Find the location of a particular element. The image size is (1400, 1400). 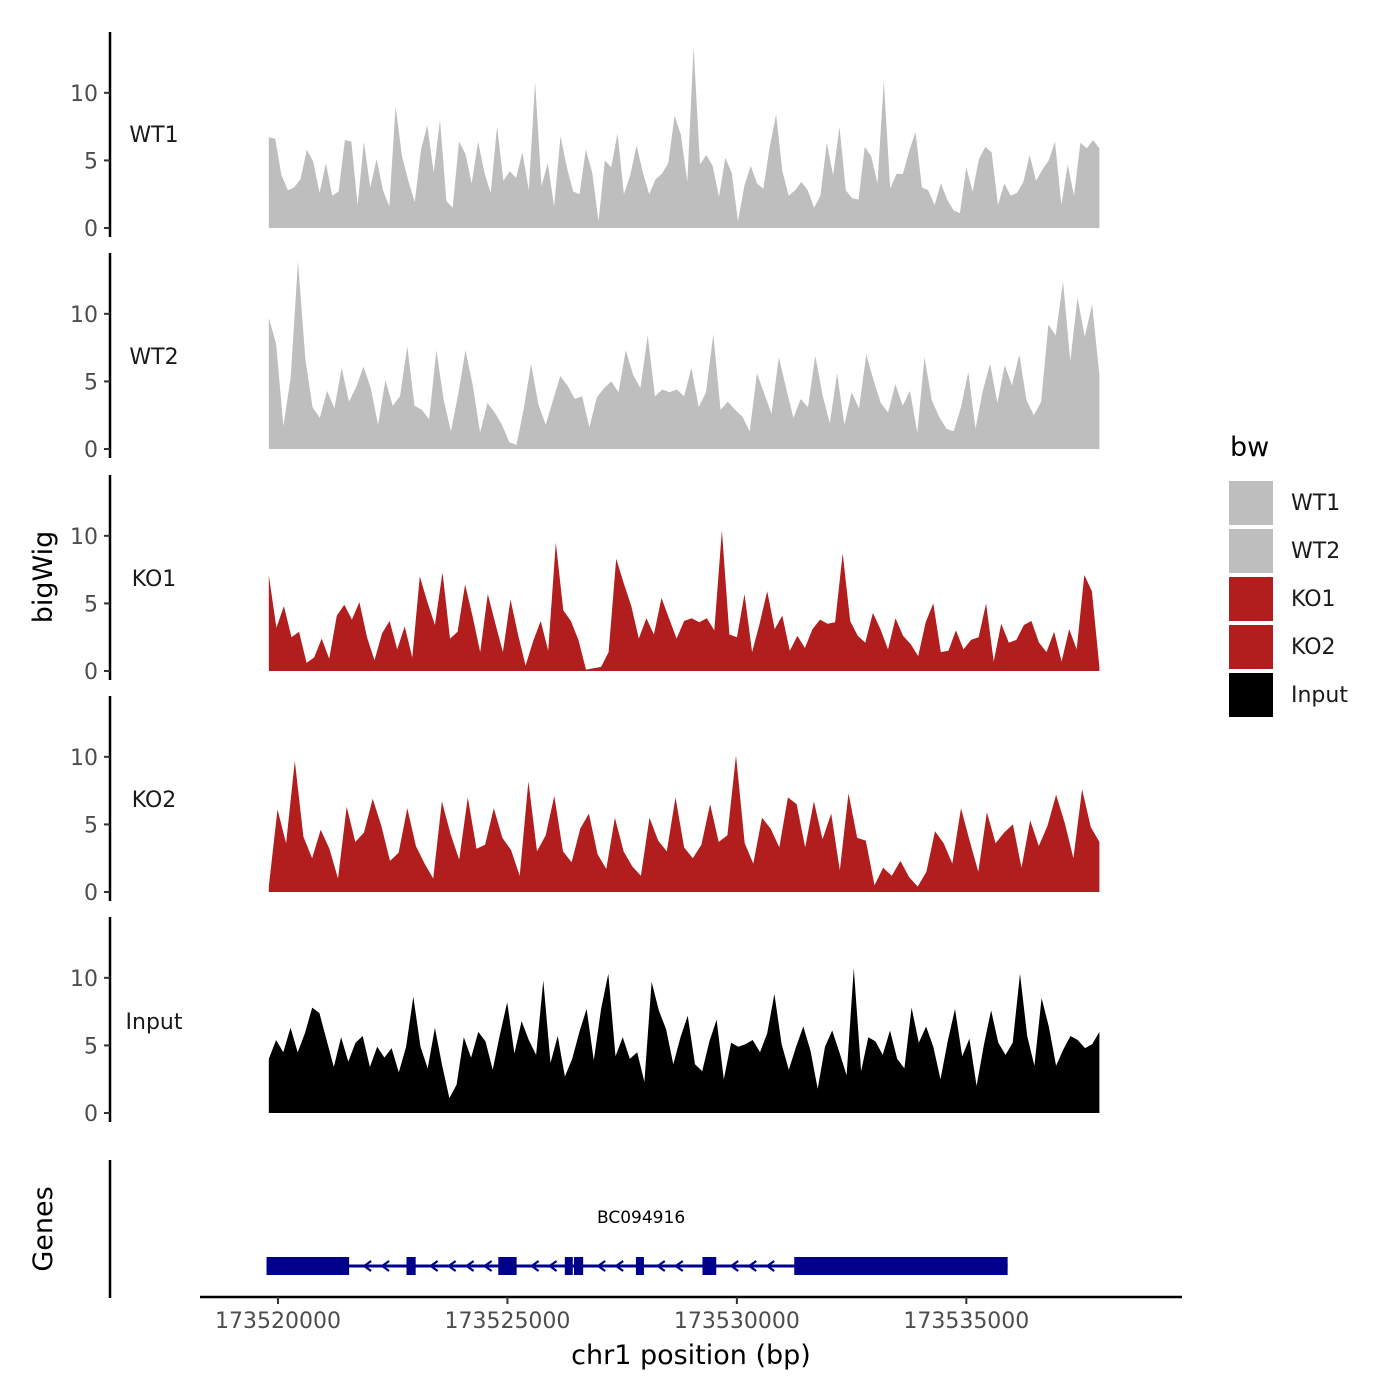

series-area-wt1 is located at coordinates (684, 137).